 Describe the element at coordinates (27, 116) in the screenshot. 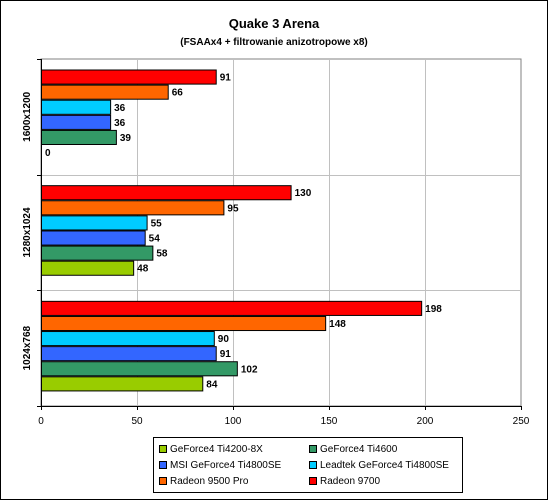

I see `y-category-label: 1600x1200` at that location.